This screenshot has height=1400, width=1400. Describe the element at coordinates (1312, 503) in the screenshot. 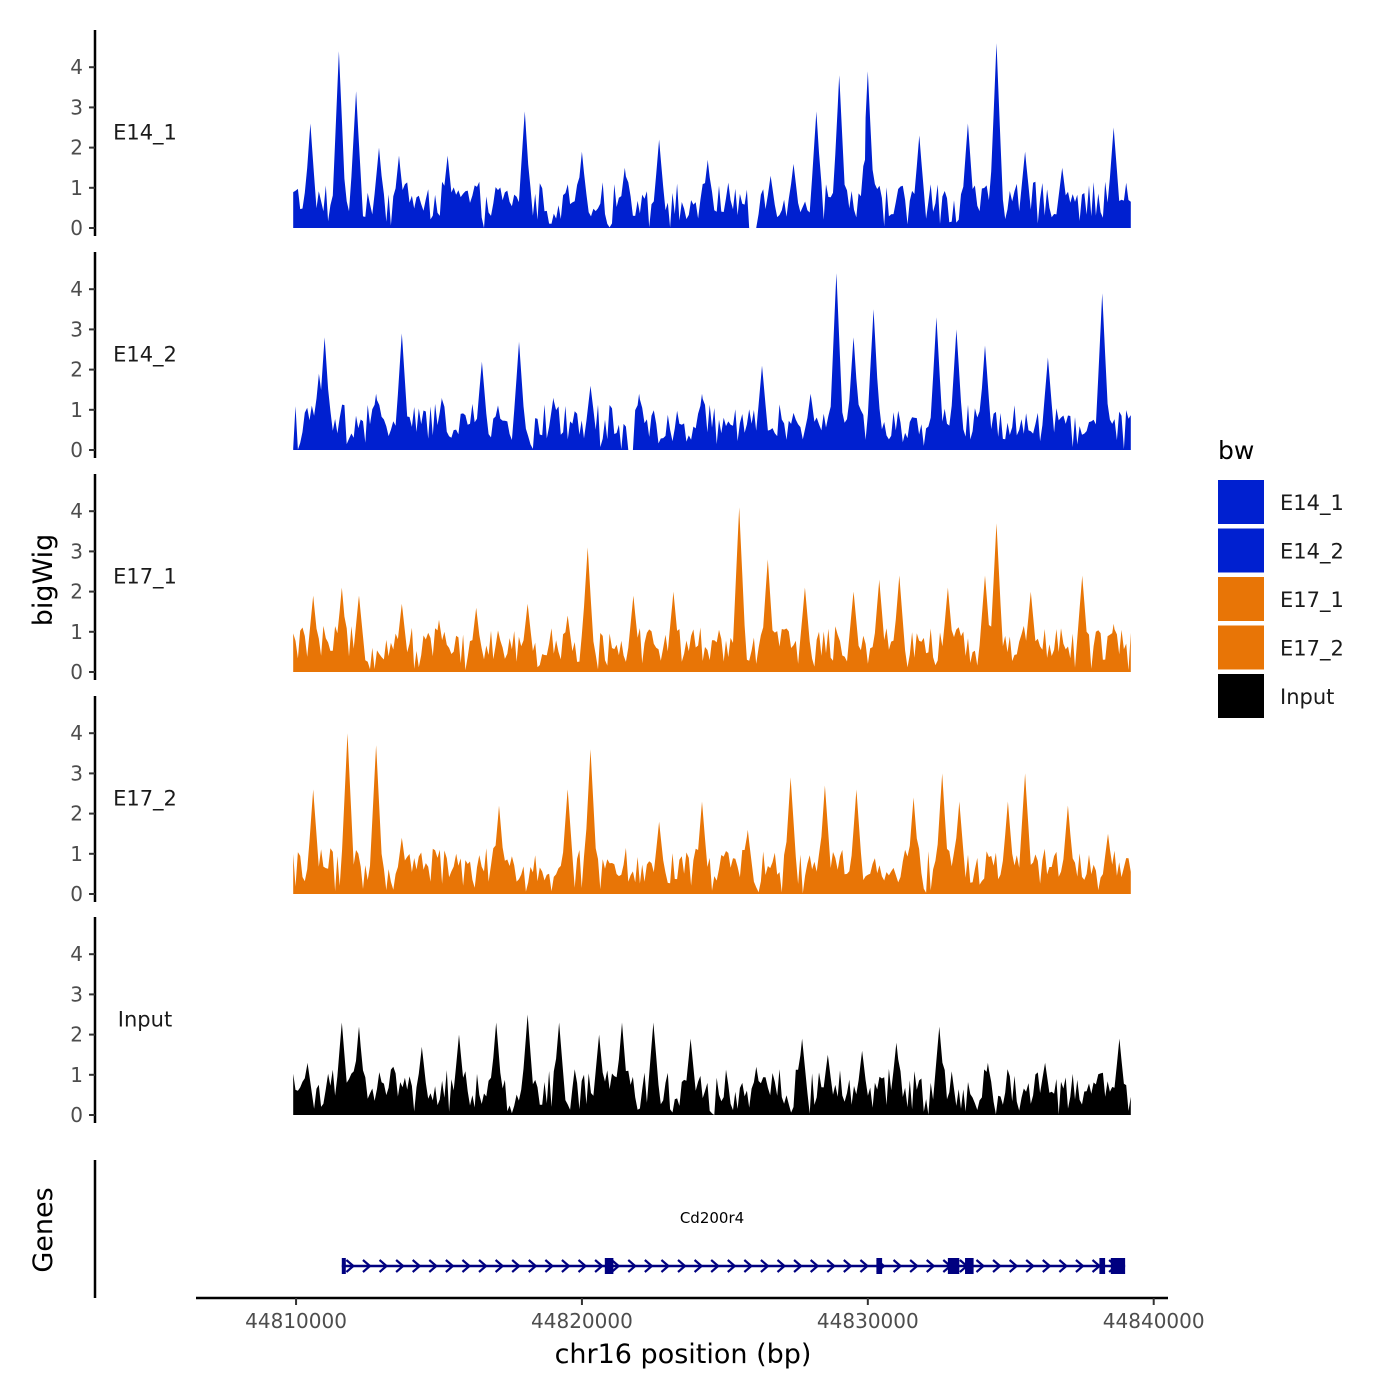

I see `legend-label-E14_1: E14_1` at that location.